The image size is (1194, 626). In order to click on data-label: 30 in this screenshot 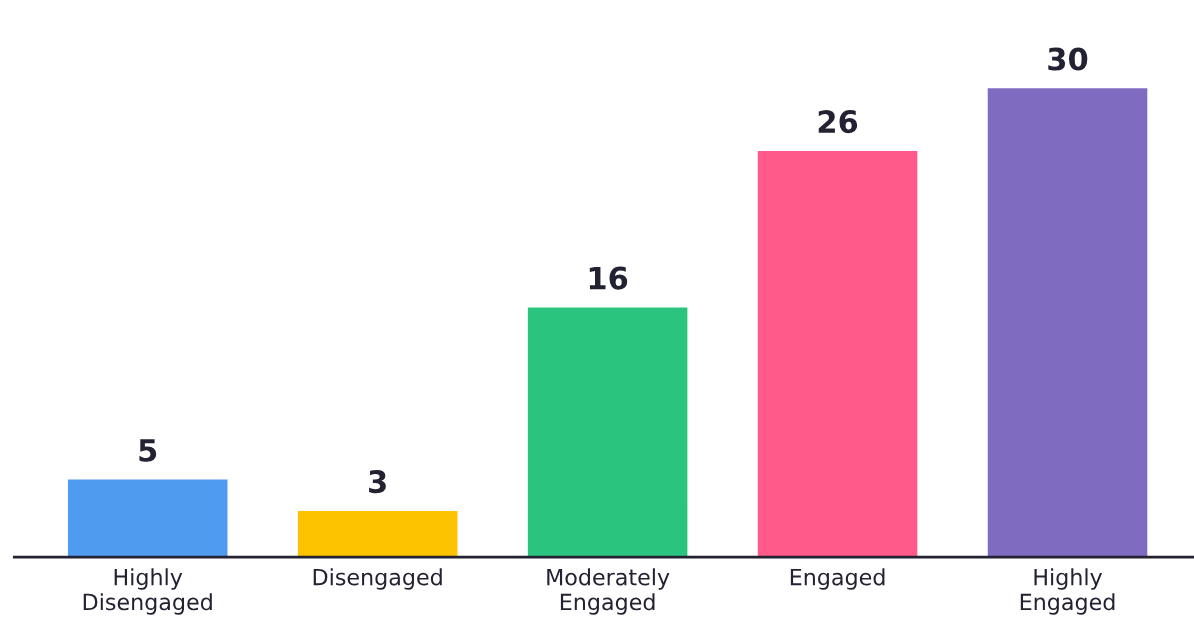, I will do `click(1068, 59)`.